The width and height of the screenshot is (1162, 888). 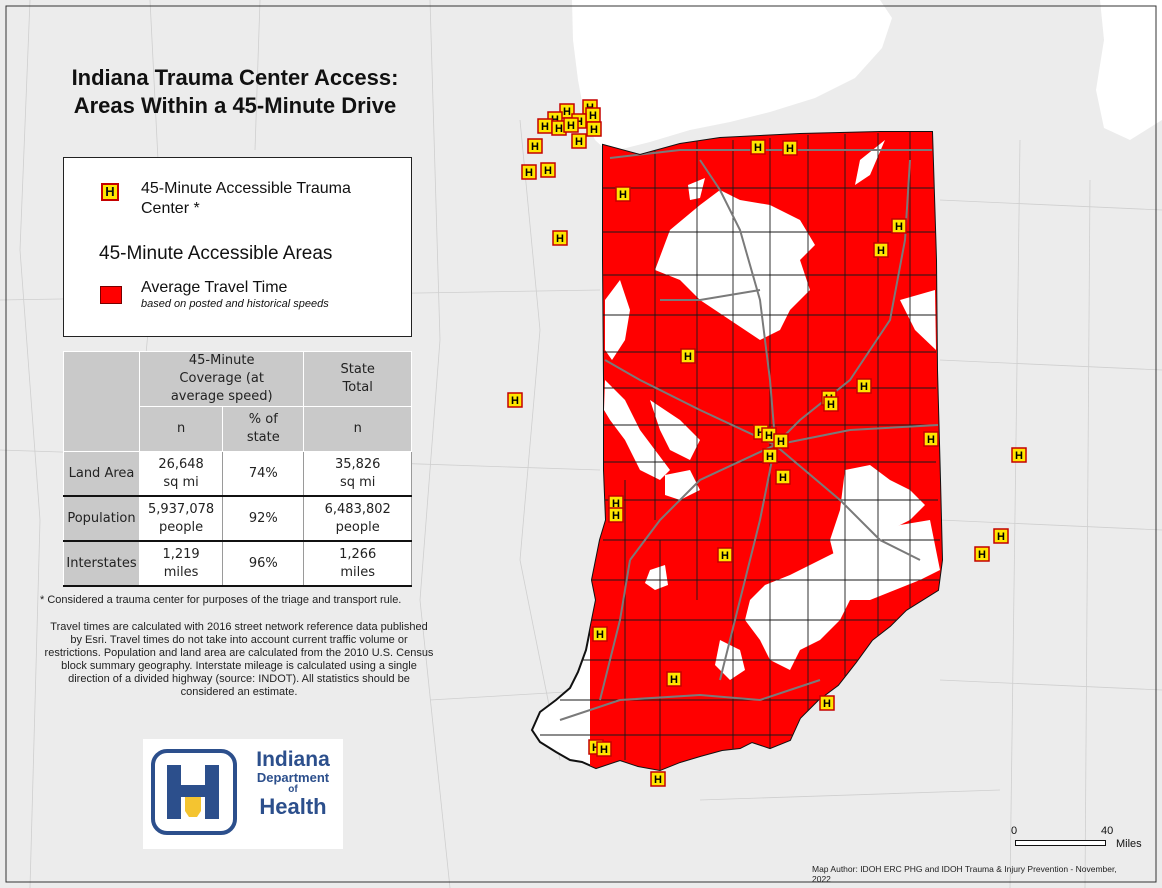 What do you see at coordinates (263, 563) in the screenshot?
I see `coverage-pct: 96%` at bounding box center [263, 563].